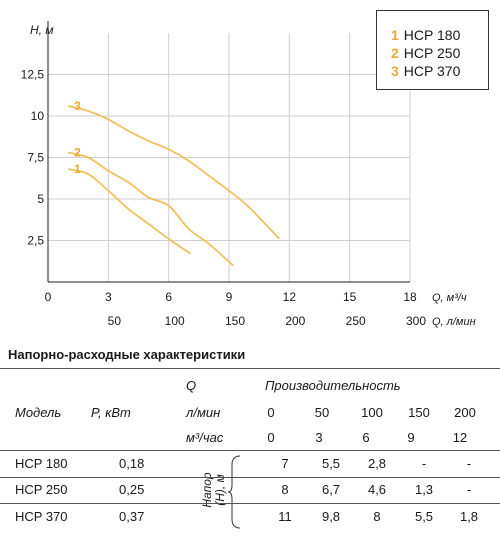  What do you see at coordinates (108, 297) in the screenshot?
I see `x-tick-label: 3` at bounding box center [108, 297].